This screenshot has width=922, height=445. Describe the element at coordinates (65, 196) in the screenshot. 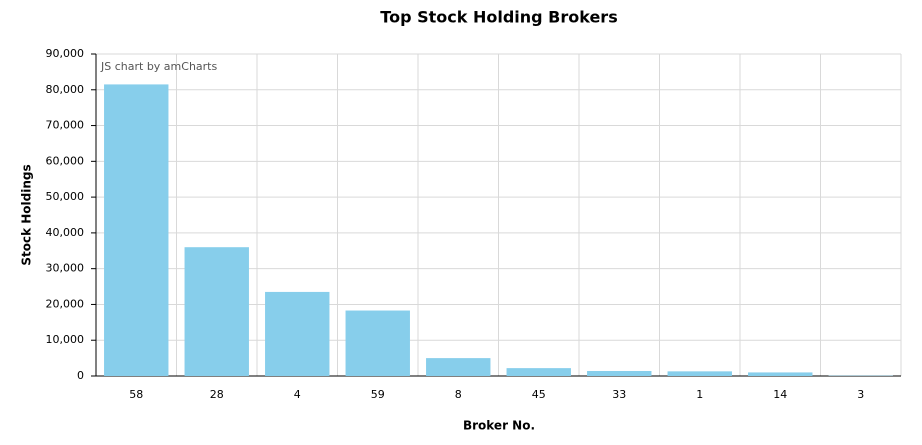

I see `y-tick-label: 50,000` at that location.